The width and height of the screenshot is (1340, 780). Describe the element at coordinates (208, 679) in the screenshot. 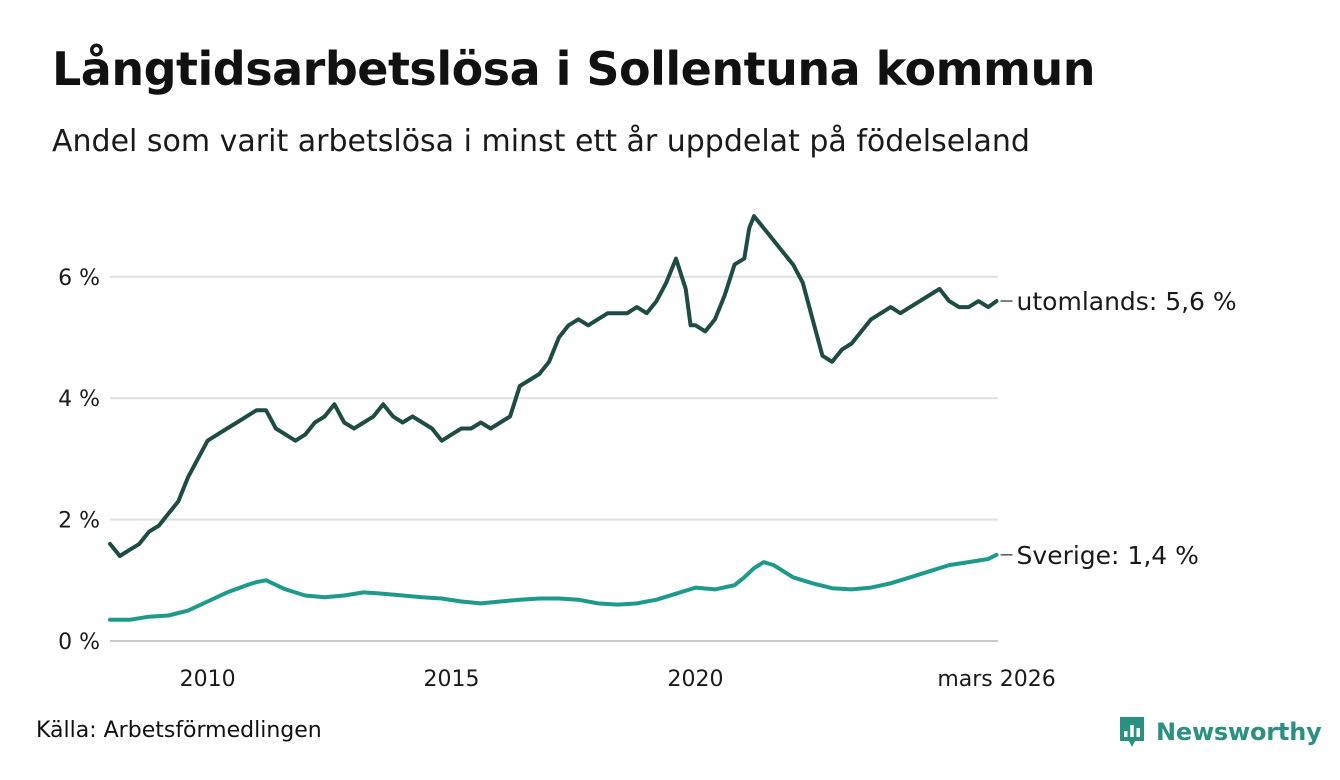

I see `x-tick-label: 2010` at that location.